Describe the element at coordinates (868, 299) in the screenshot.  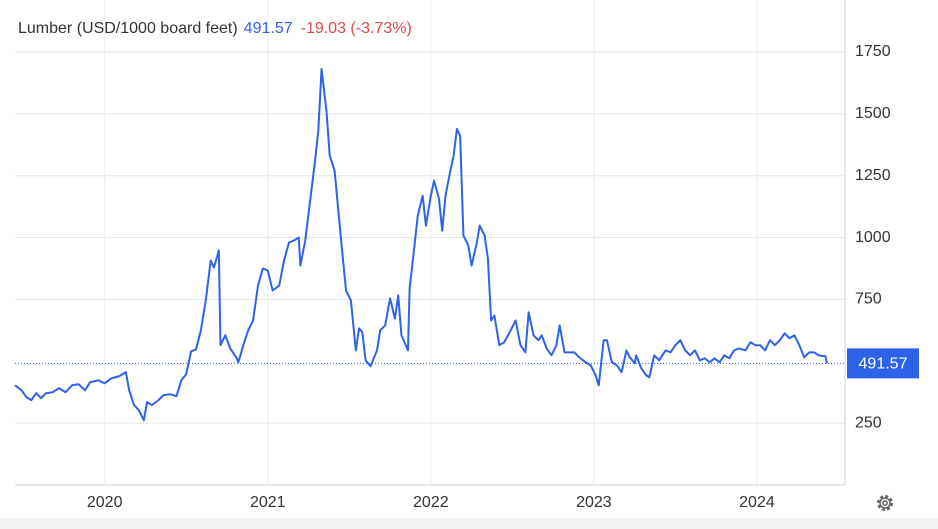
I see `y-tick-label: 750` at that location.